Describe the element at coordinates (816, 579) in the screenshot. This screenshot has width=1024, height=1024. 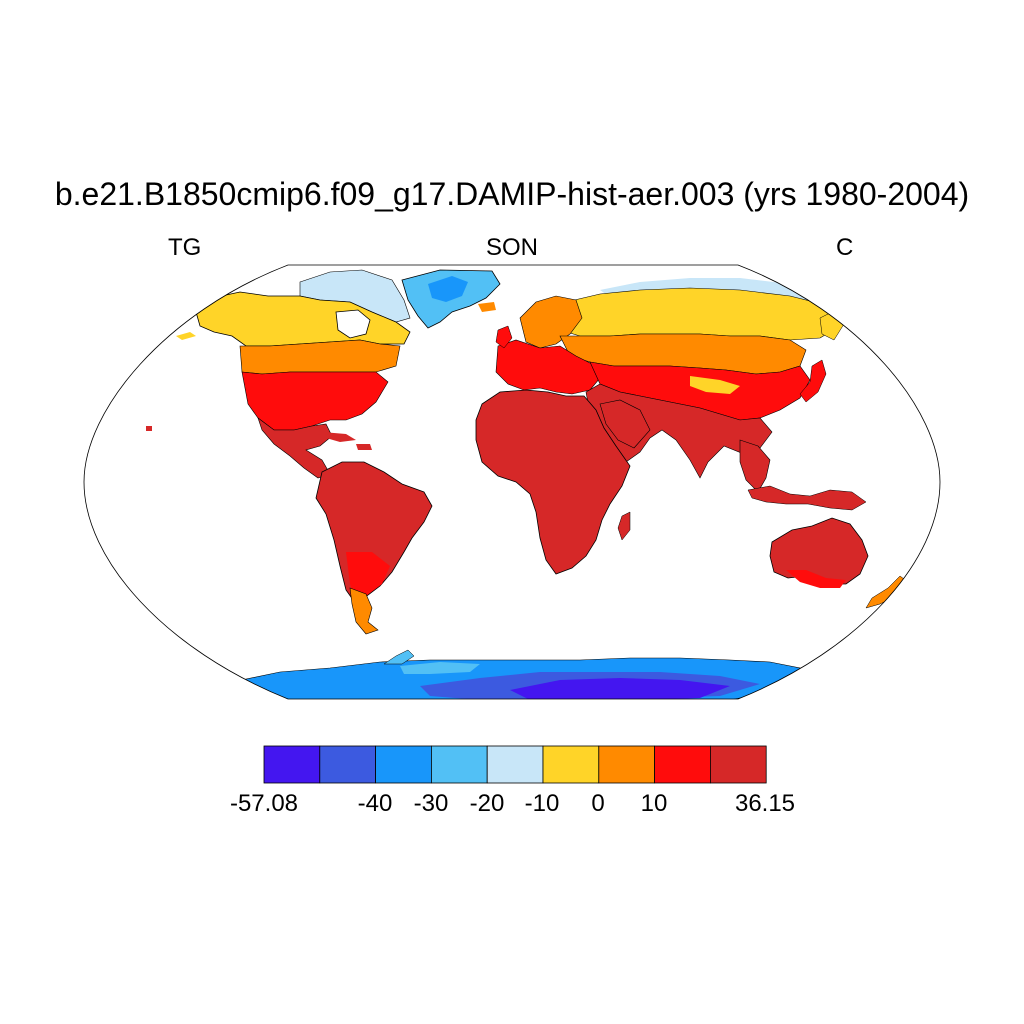
I see `australia-south` at that location.